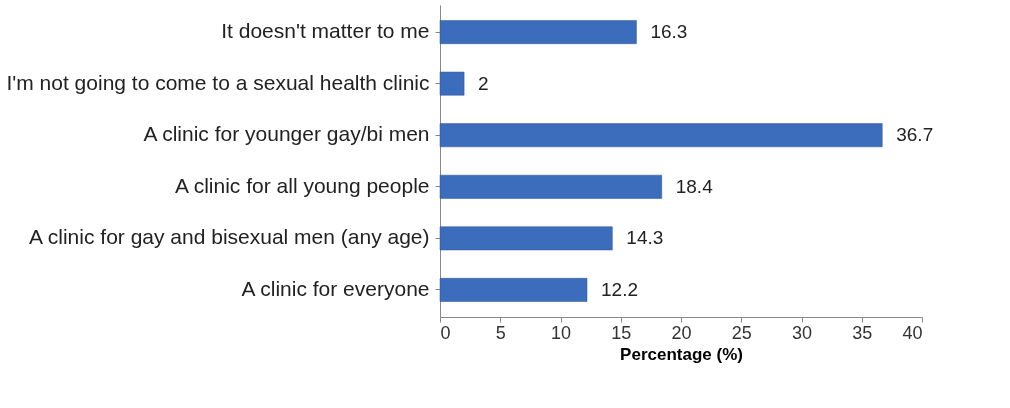  What do you see at coordinates (302, 185) in the screenshot?
I see `y-tick-label: A clinic for all young people` at bounding box center [302, 185].